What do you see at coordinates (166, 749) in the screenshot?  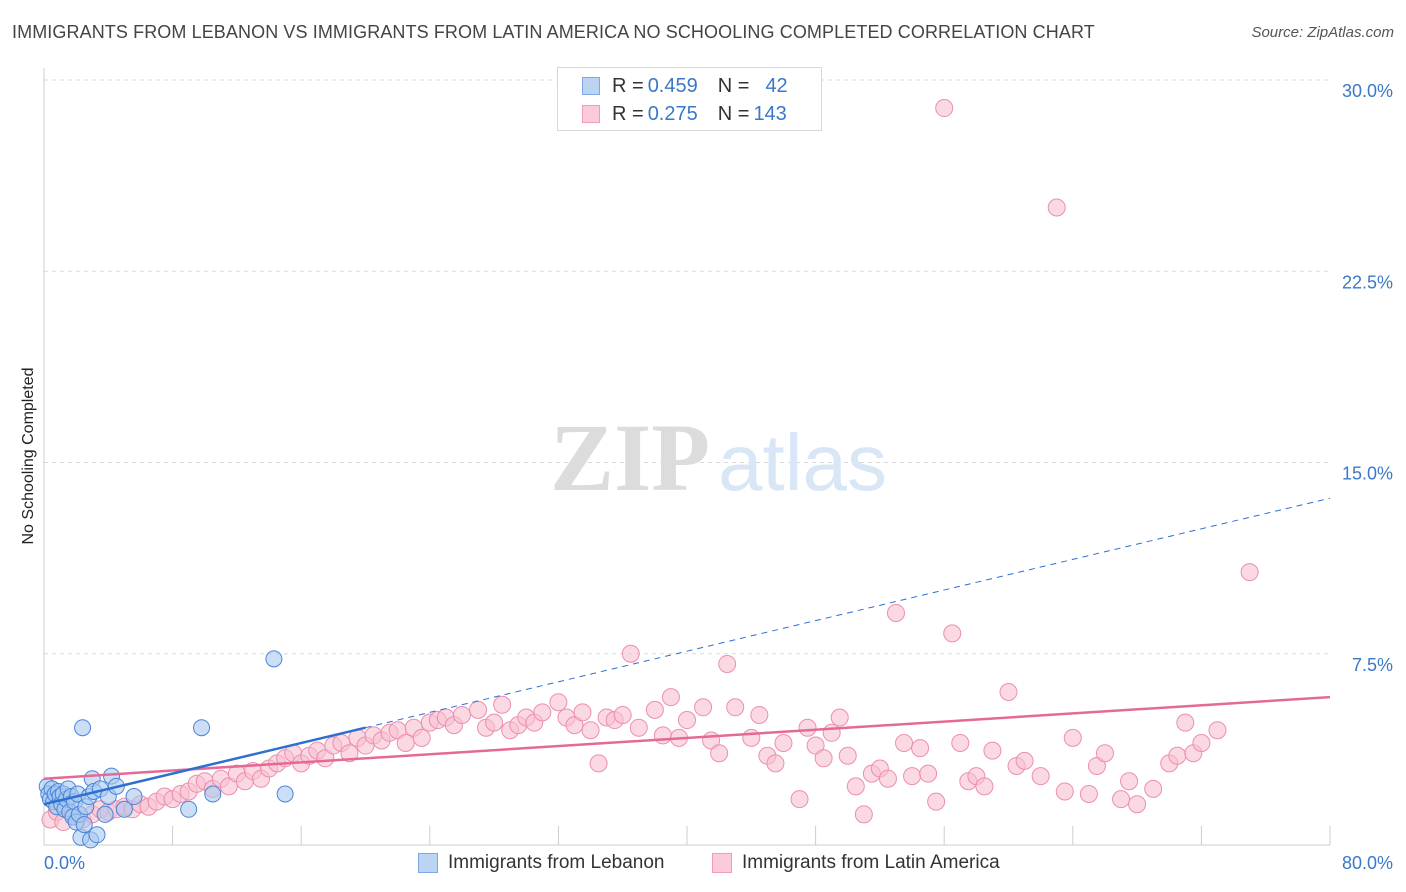 I see `lebanon-points` at bounding box center [166, 749].